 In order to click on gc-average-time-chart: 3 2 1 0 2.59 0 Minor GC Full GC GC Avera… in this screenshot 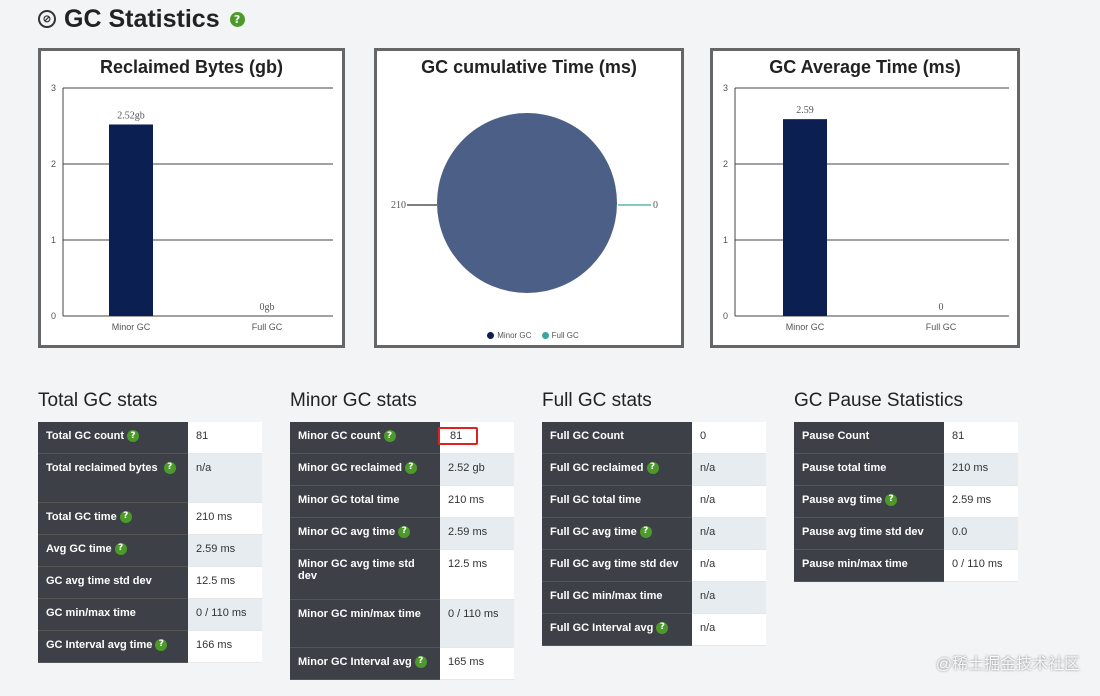, I will do `click(865, 198)`.